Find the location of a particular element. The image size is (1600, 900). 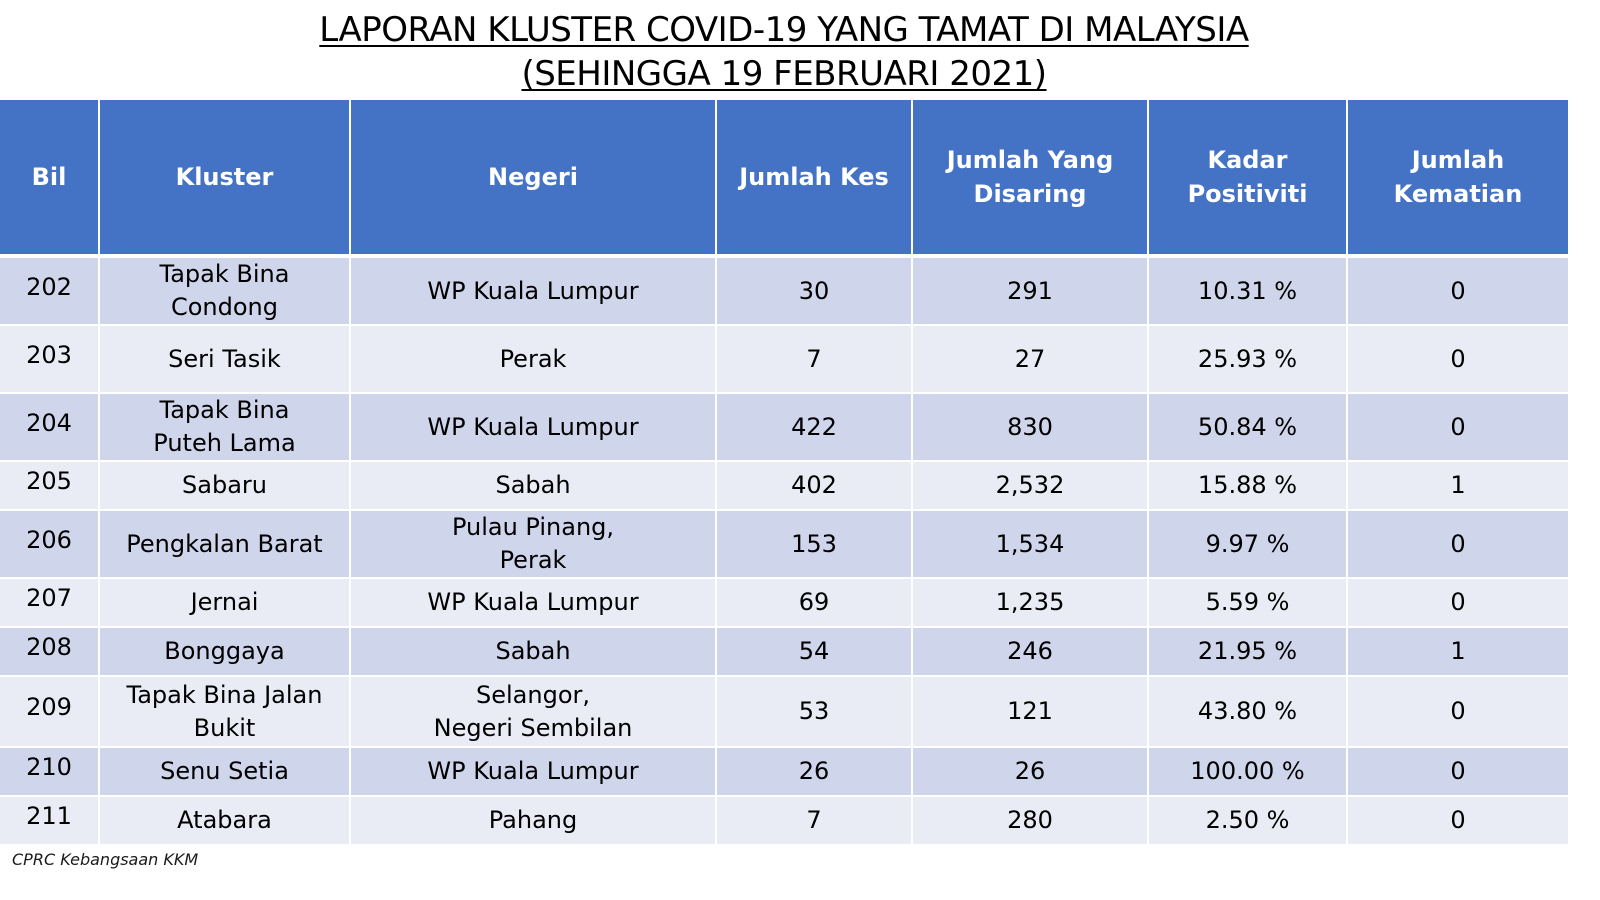

header-jumlah-disaring-line-2: Disaring is located at coordinates (1030, 194).